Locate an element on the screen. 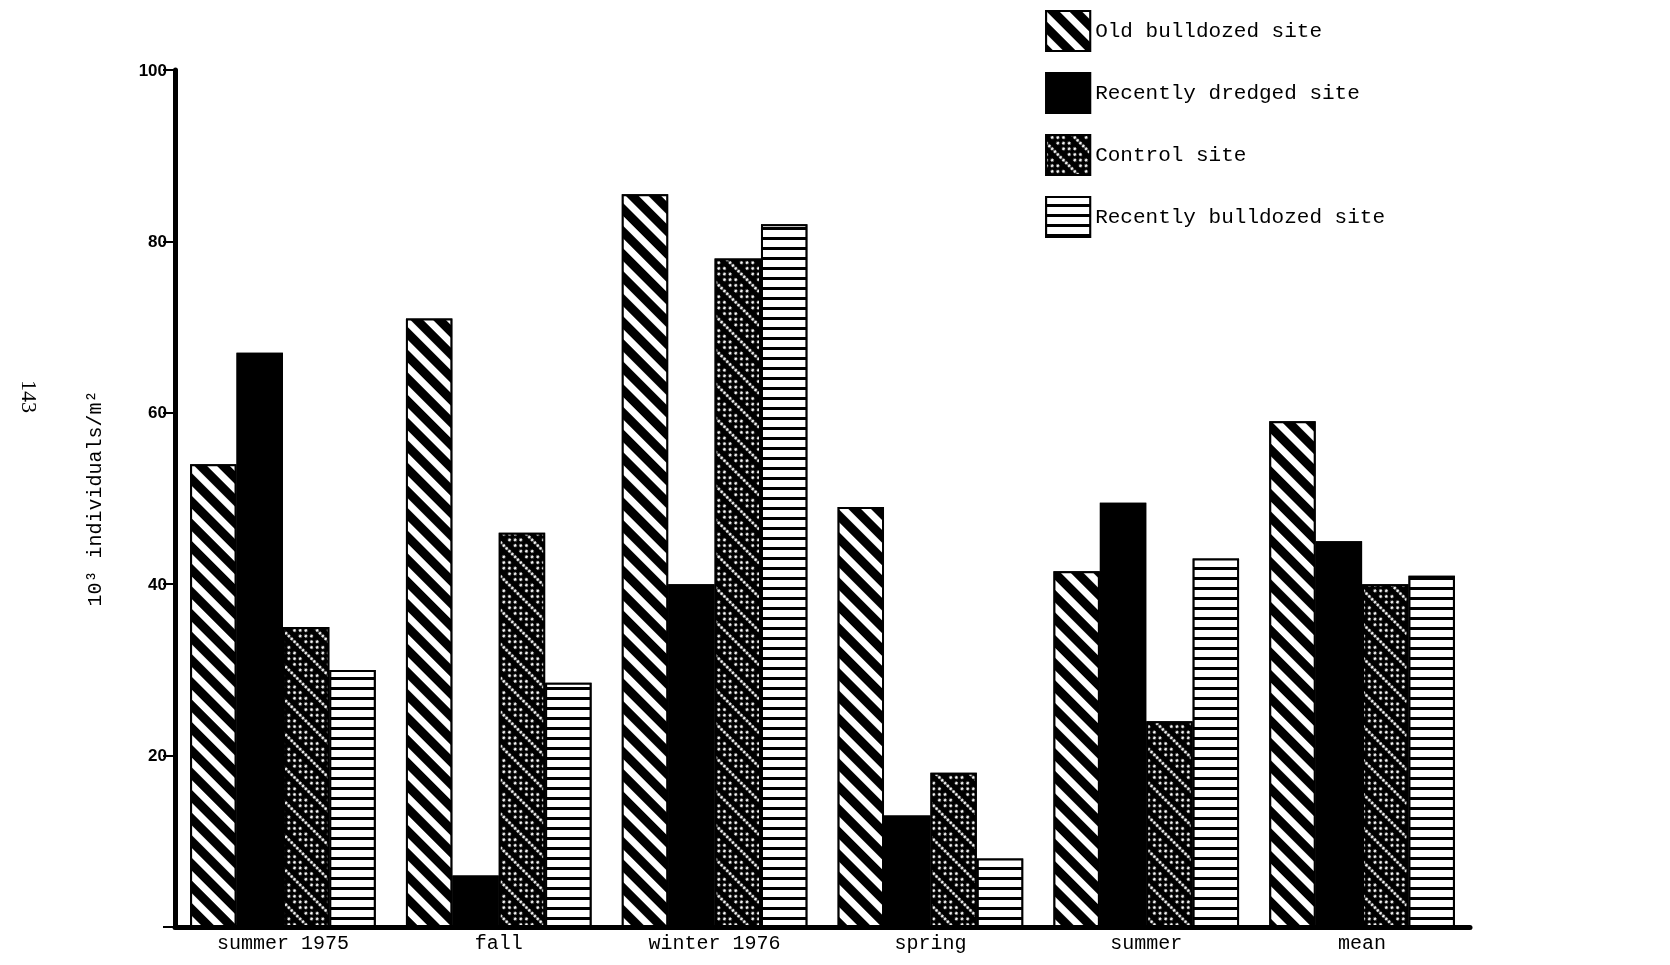  y-axis-title: 10³ individuals/m² is located at coordinates (95, 498).